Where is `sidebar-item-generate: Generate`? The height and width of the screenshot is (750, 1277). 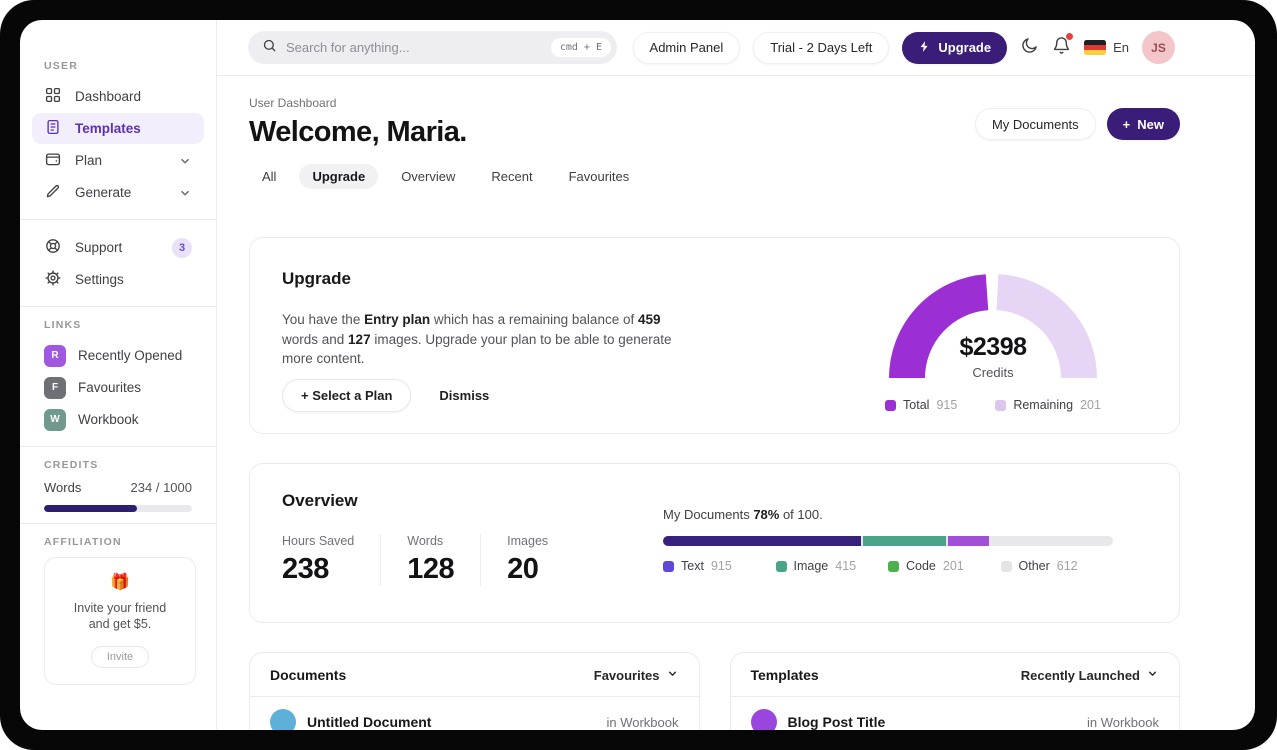 sidebar-item-generate: Generate is located at coordinates (118, 192).